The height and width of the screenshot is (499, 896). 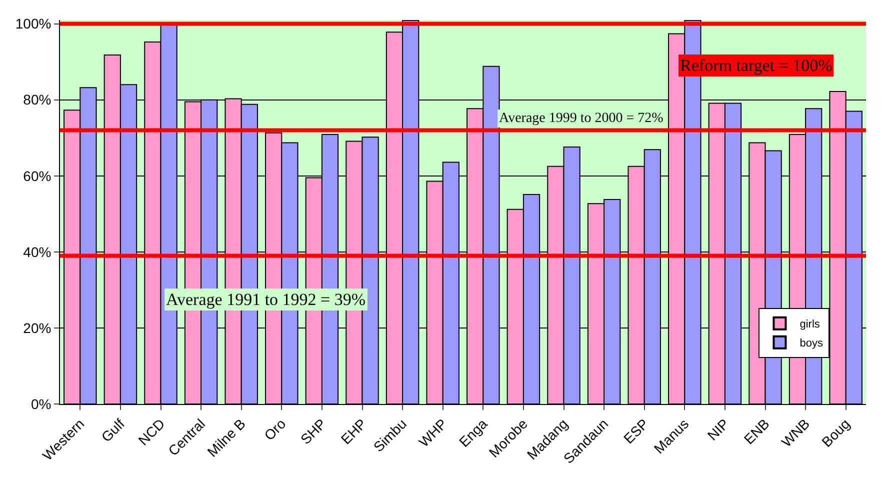 What do you see at coordinates (113, 430) in the screenshot?
I see `x-tick-label: Gulf` at bounding box center [113, 430].